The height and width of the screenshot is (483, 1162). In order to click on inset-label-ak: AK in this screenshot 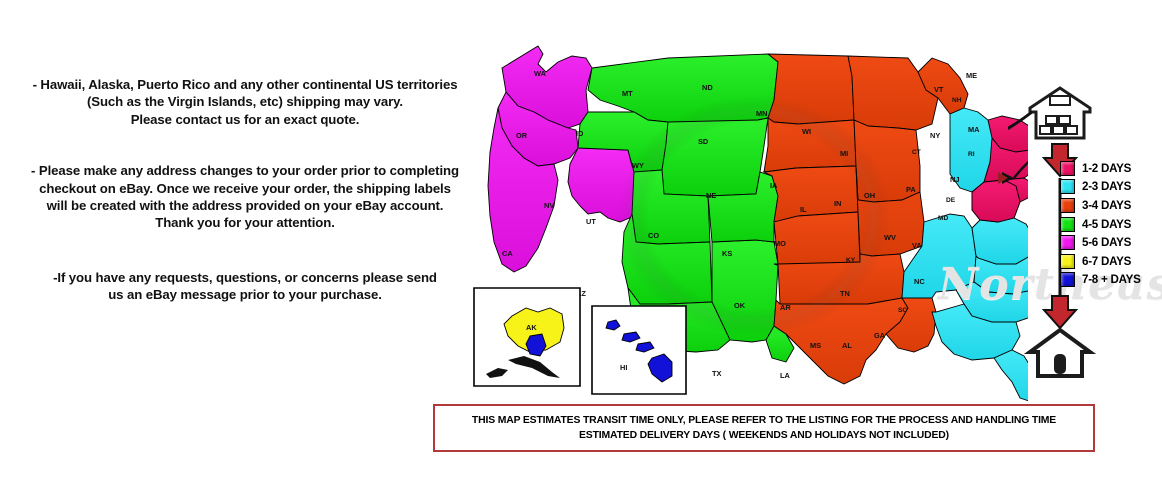, I will do `click(531, 327)`.